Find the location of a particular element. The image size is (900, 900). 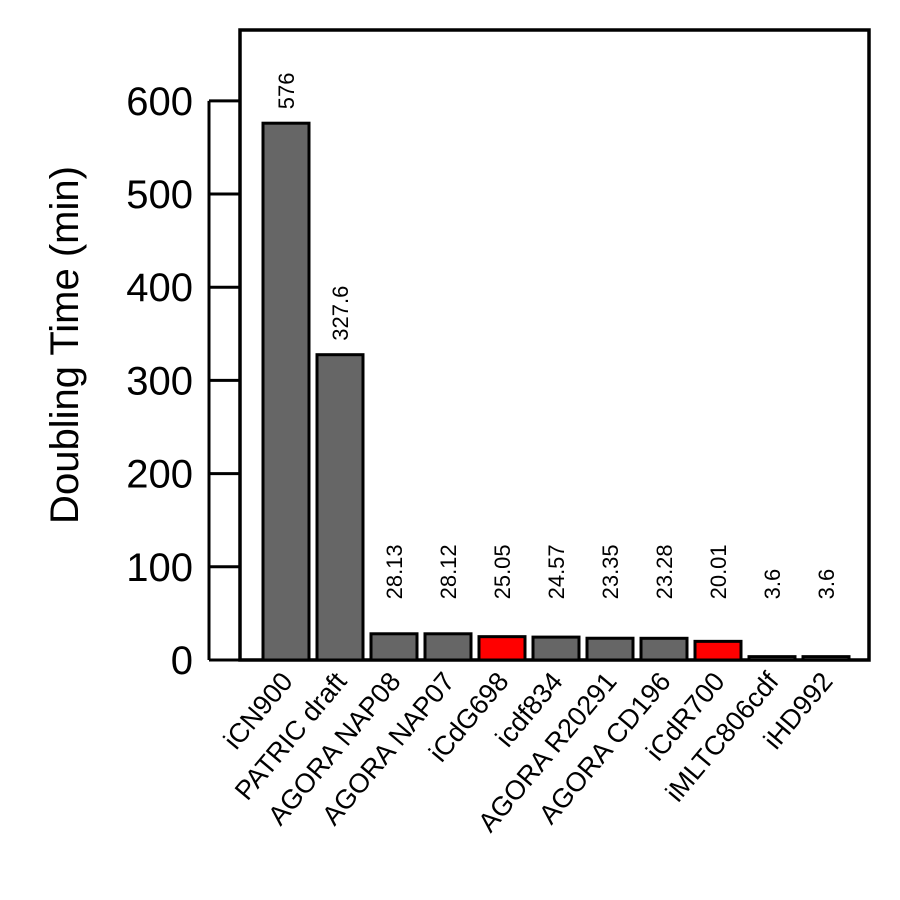

y-tick-label: 500 is located at coordinates (159, 195).